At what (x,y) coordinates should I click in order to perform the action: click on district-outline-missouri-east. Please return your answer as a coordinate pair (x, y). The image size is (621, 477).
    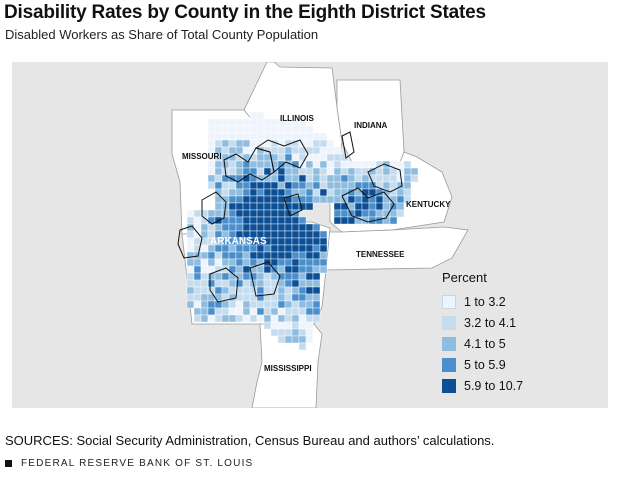
    Looking at the image, I should click on (293, 205).